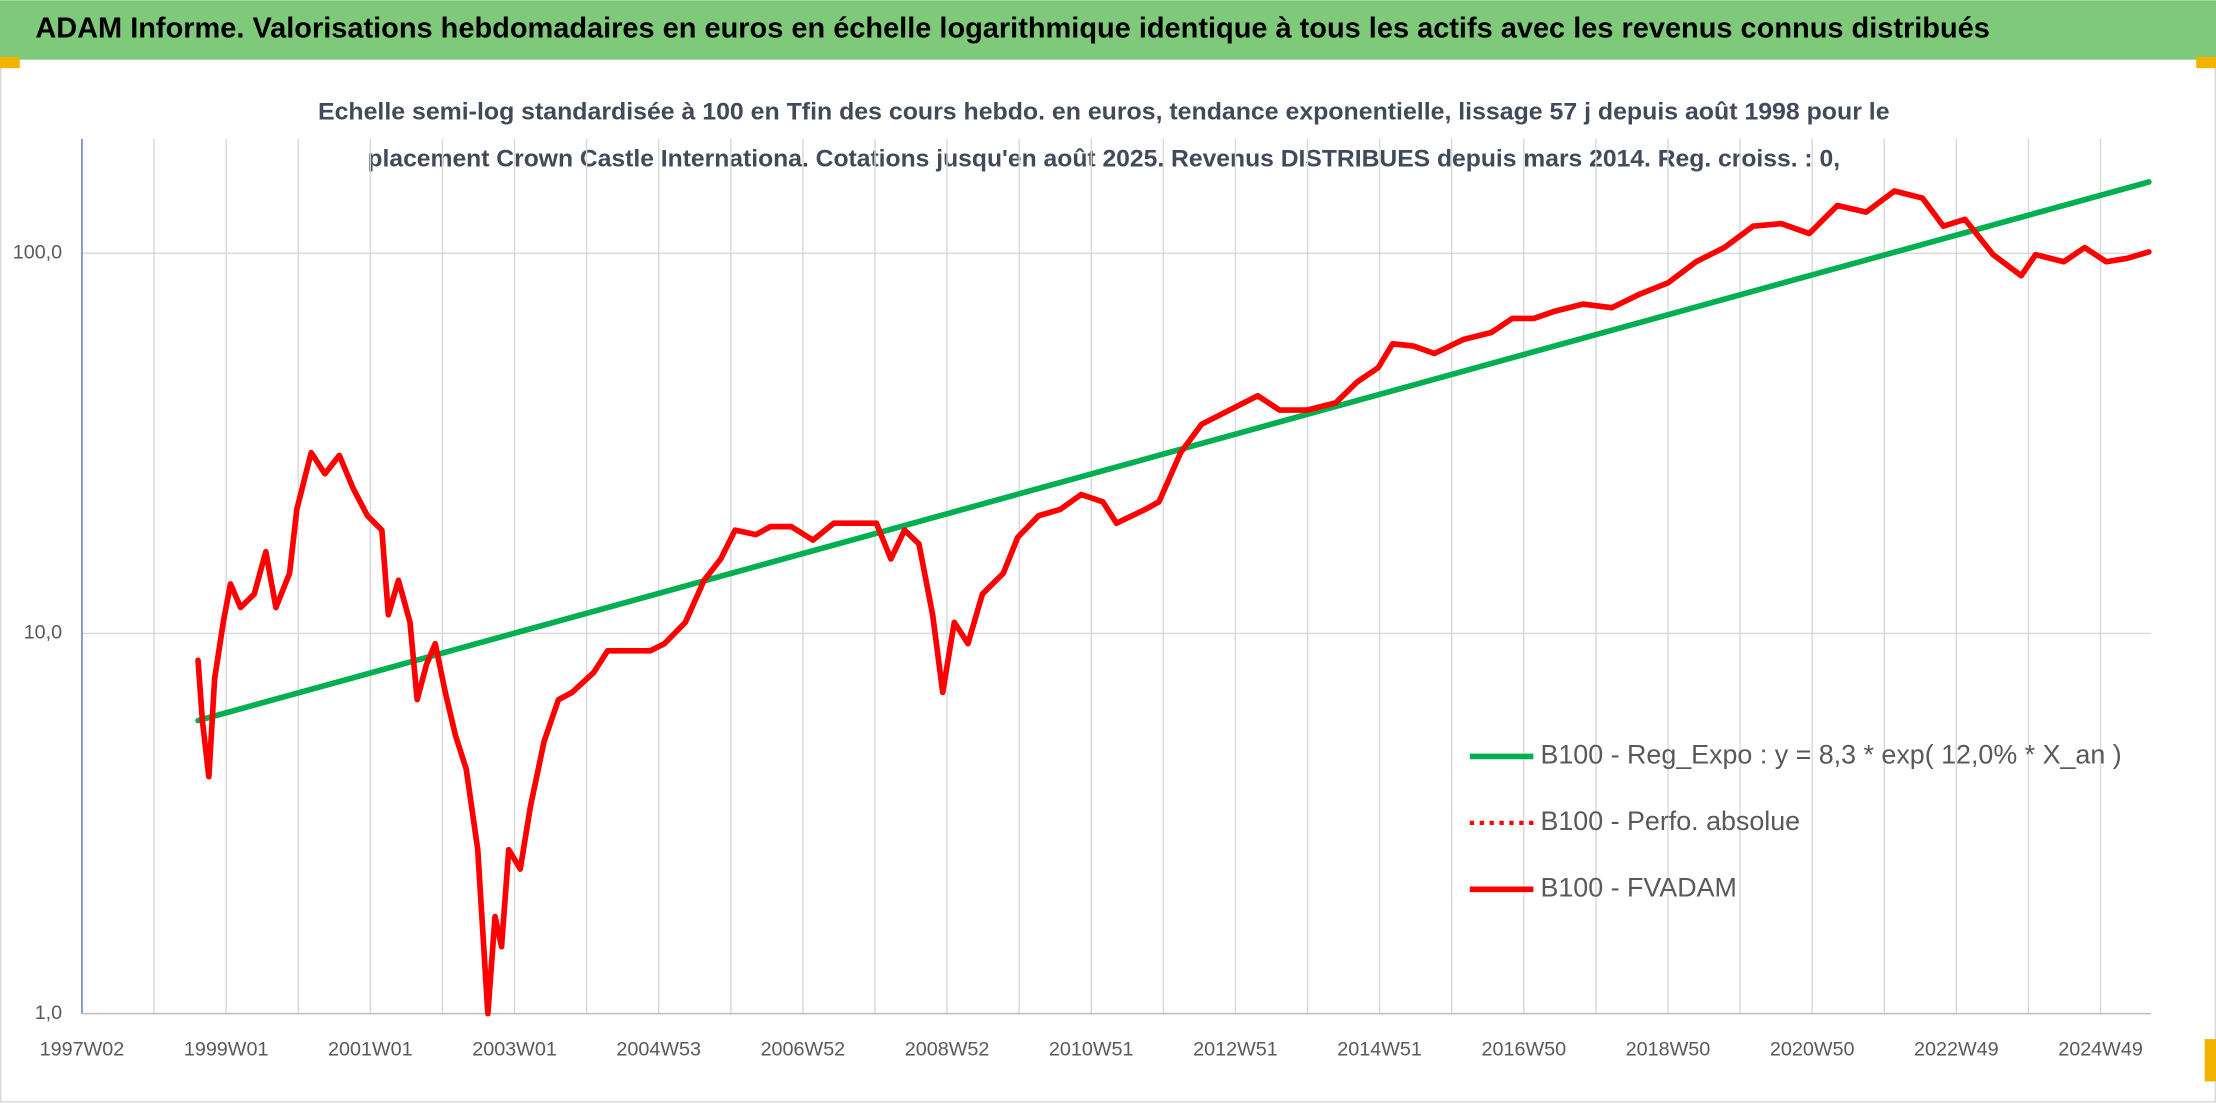  I want to click on x-tick-label: 2004W53, so click(658, 1050).